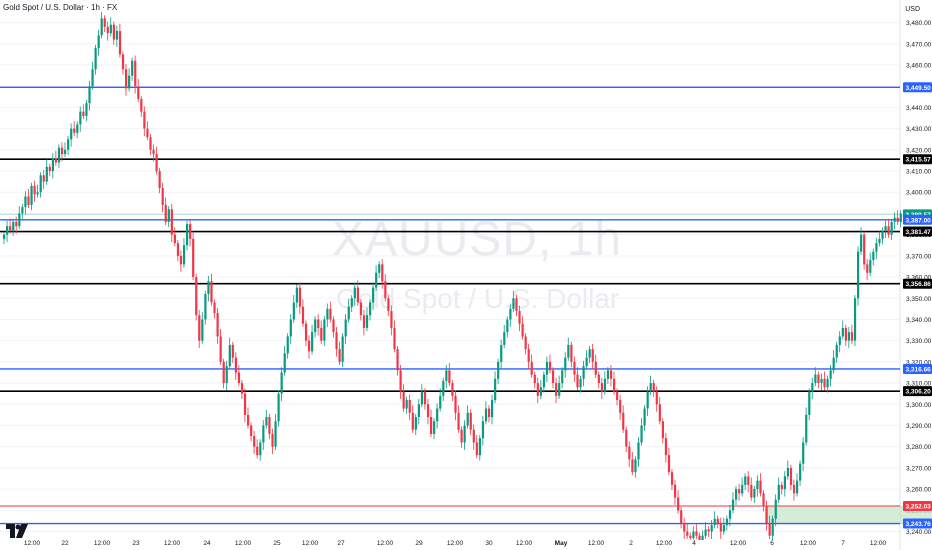 The width and height of the screenshot is (932, 550). Describe the element at coordinates (919, 193) in the screenshot. I see `y-tick-label: 3,400.00` at that location.